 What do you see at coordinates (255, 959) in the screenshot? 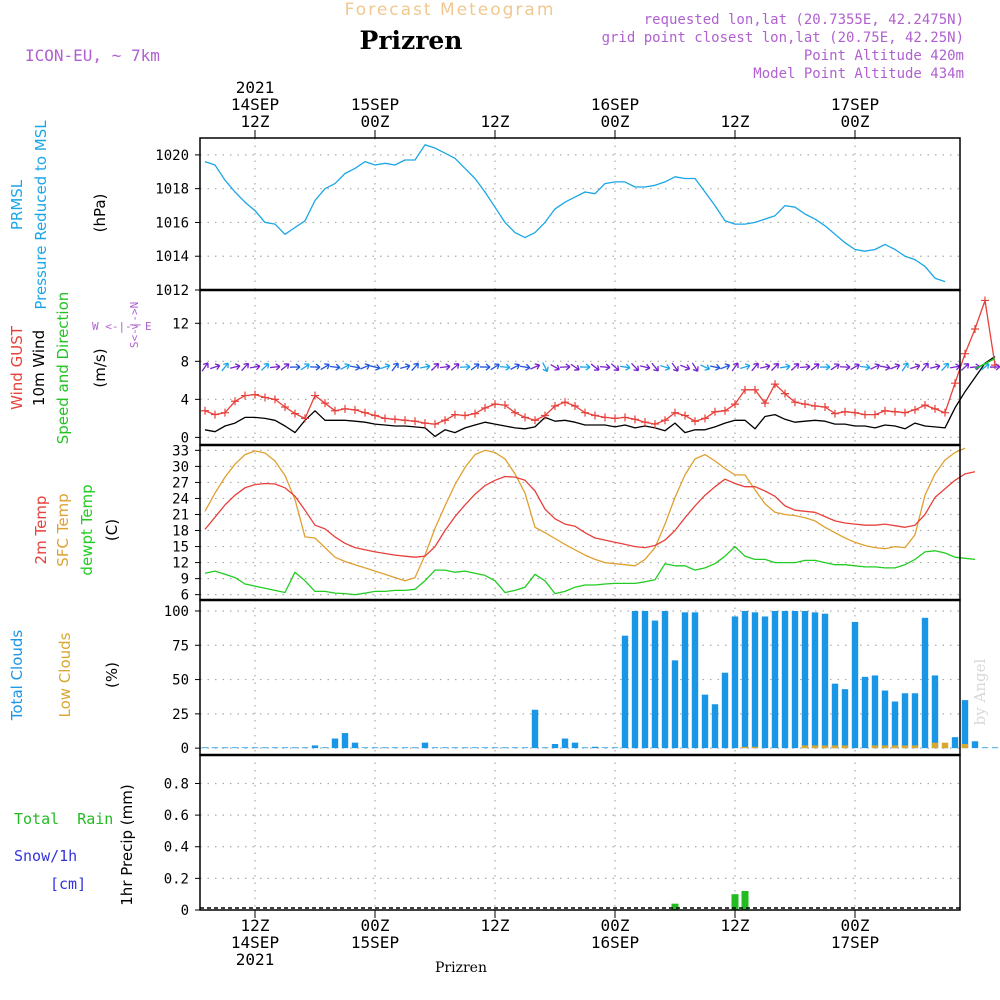
I see `time-label-bottom: 2021` at bounding box center [255, 959].